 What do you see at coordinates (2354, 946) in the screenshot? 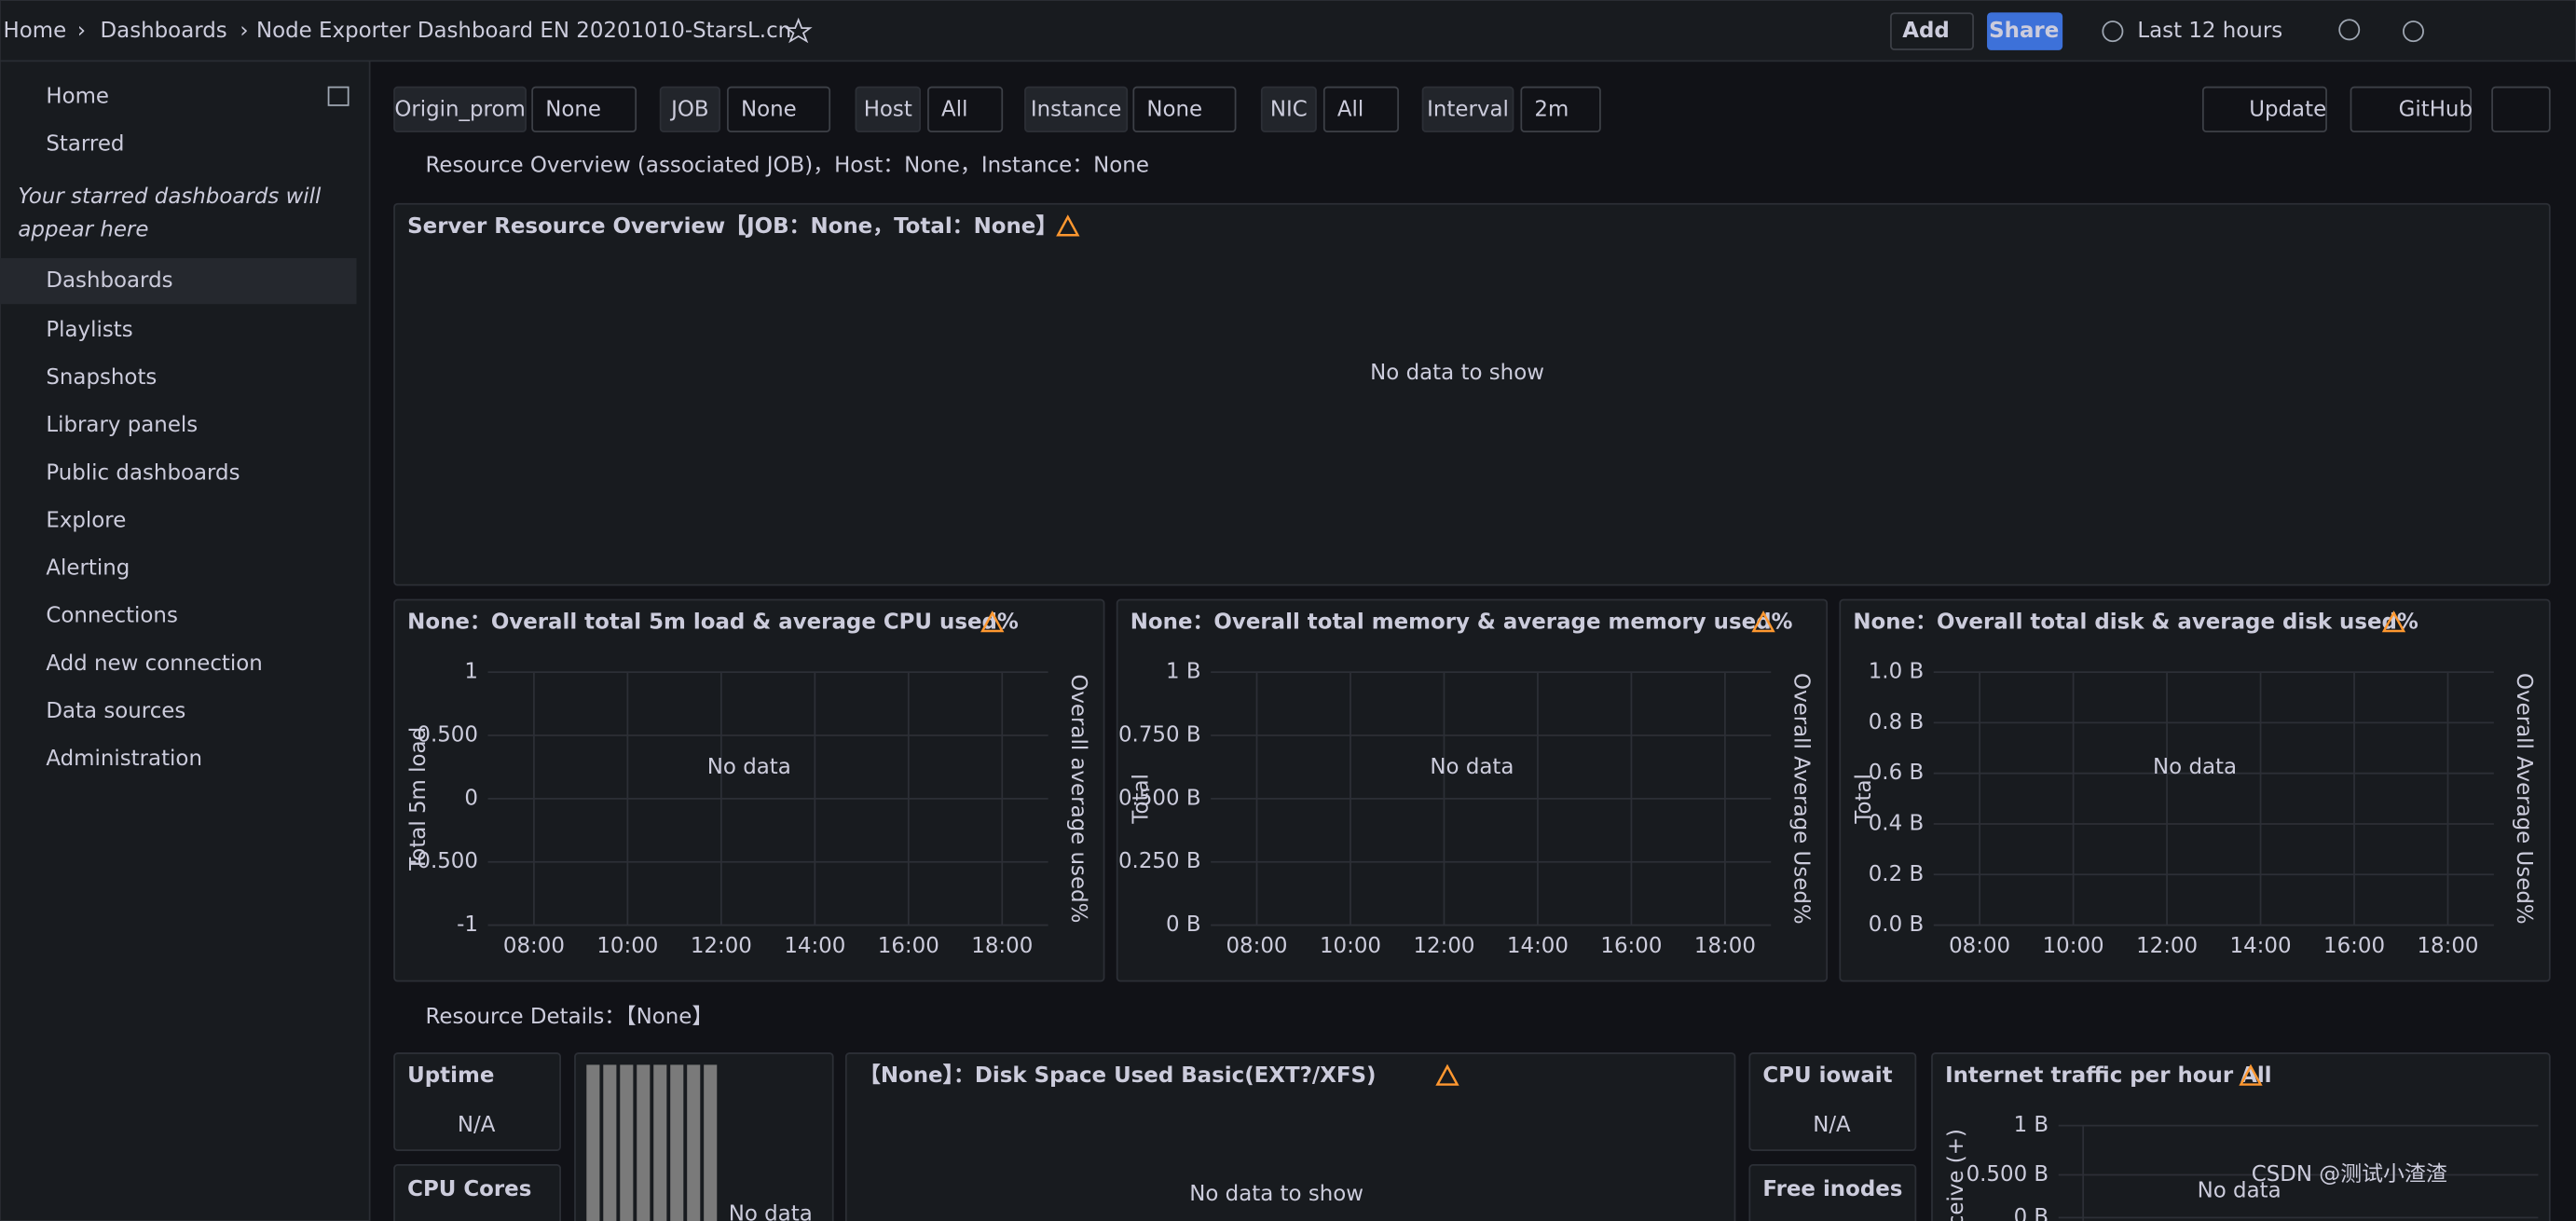
I see `x-tick-label: 16:00` at bounding box center [2354, 946].